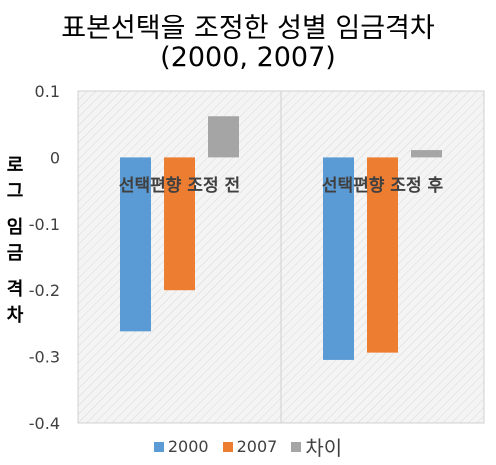 The image size is (496, 465). What do you see at coordinates (383, 185) in the screenshot?
I see `category-label: 선택편향 조정 후` at bounding box center [383, 185].